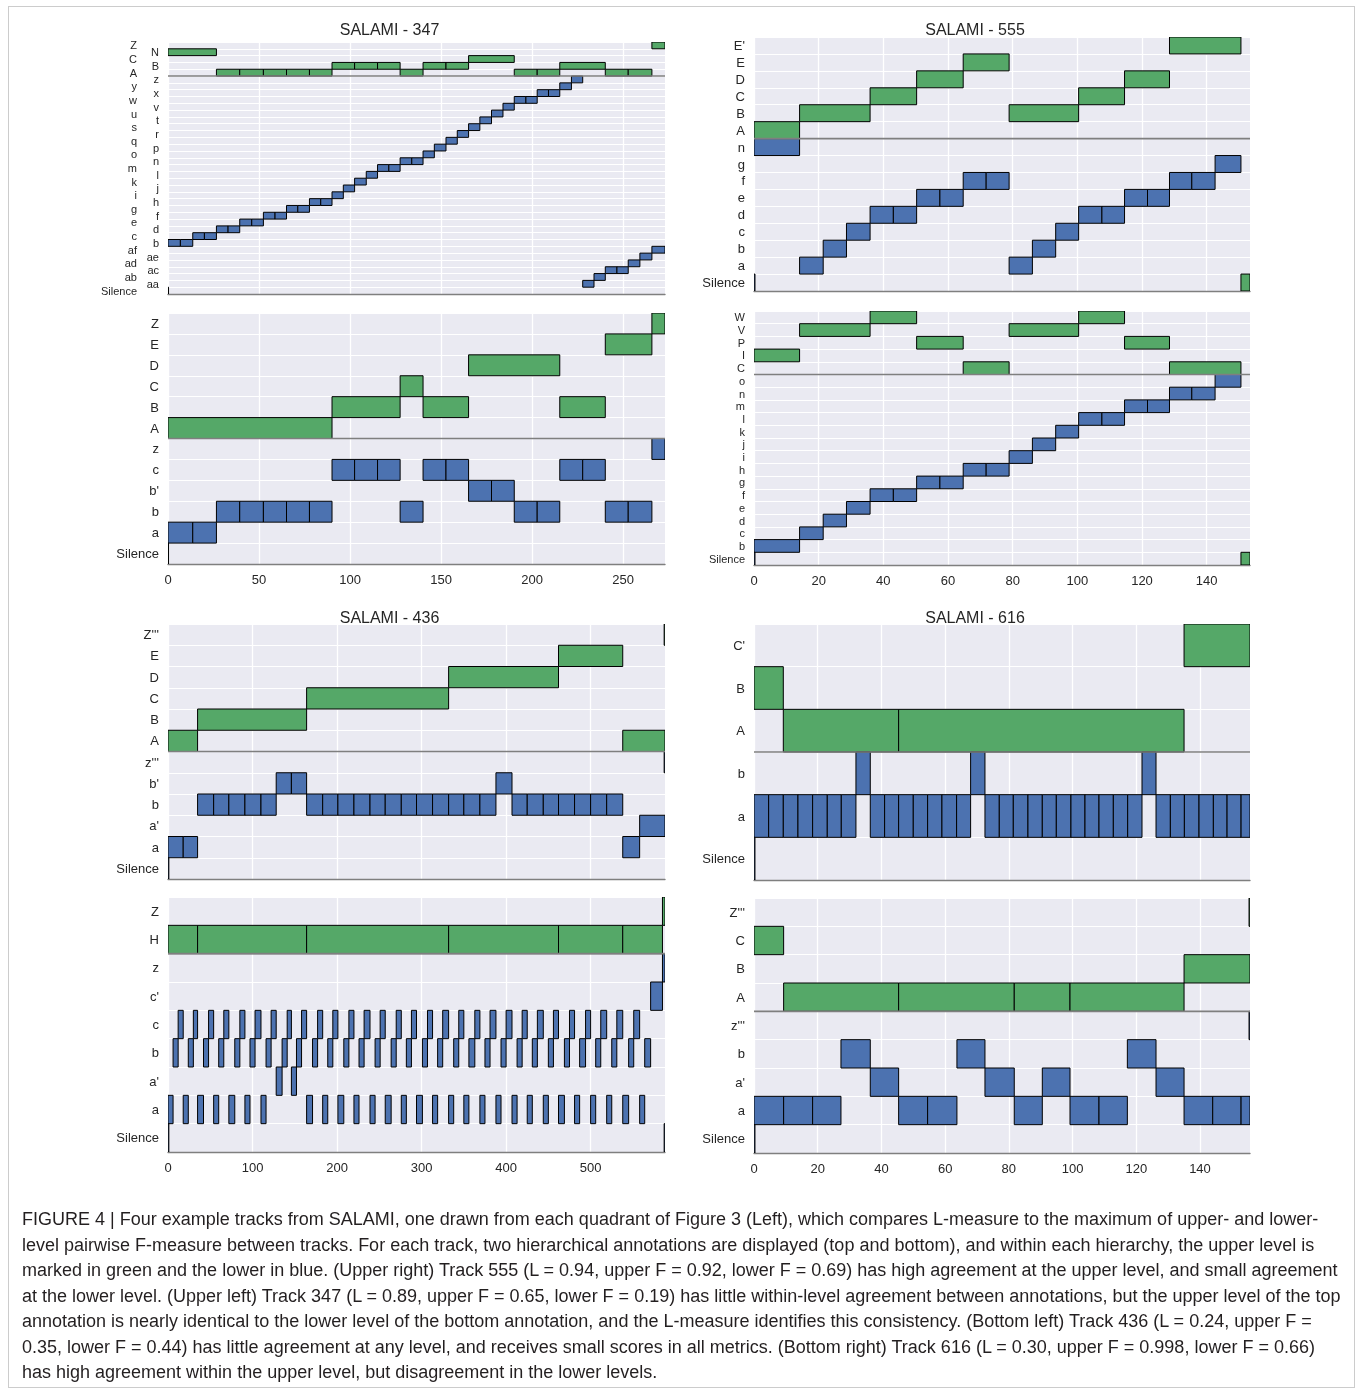 Image resolution: width=1363 pixels, height=1390 pixels. What do you see at coordinates (157, 120) in the screenshot?
I see `y-tick-label: t` at bounding box center [157, 120].